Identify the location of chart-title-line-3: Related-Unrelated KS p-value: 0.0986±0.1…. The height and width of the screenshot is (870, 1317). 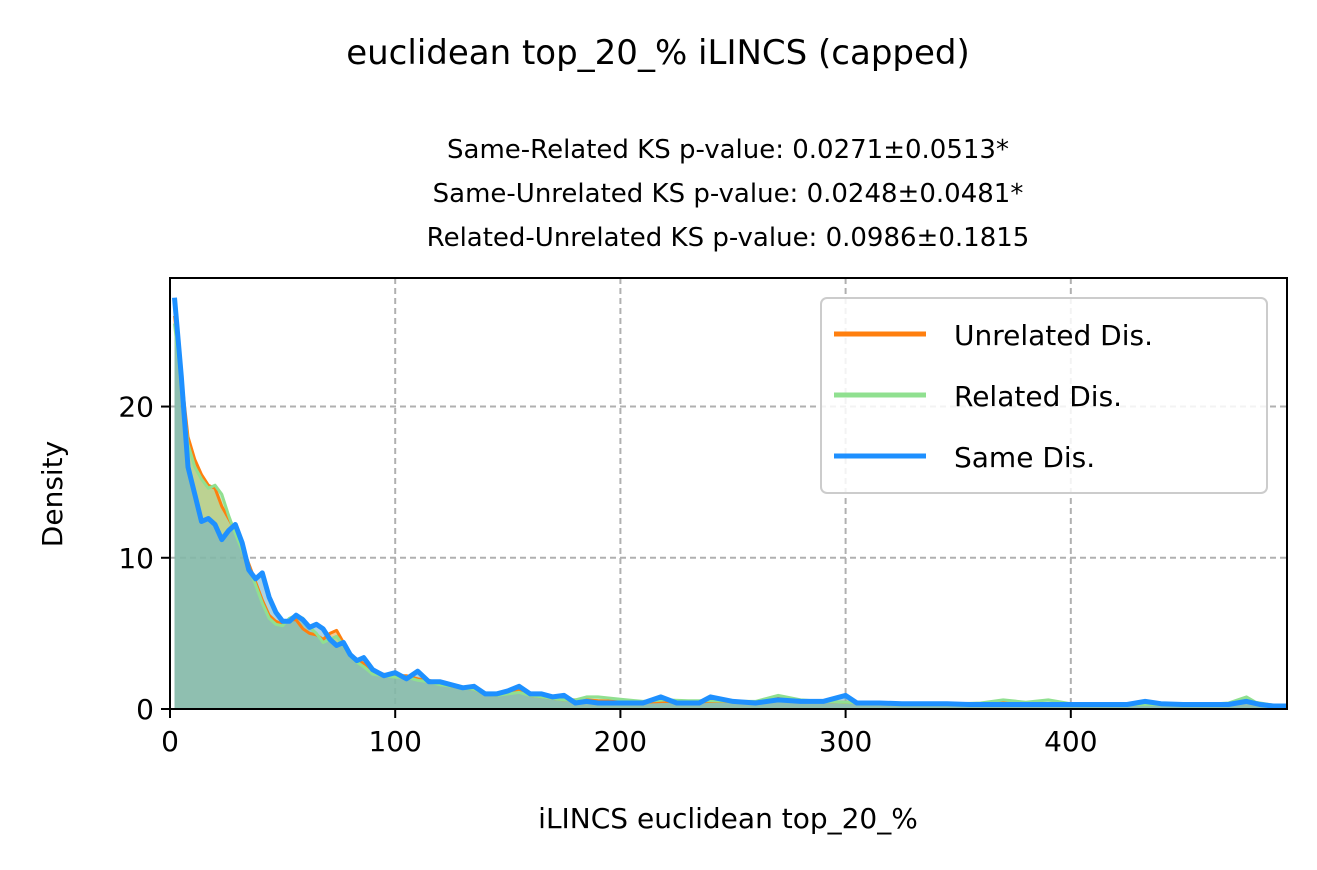
(728, 238).